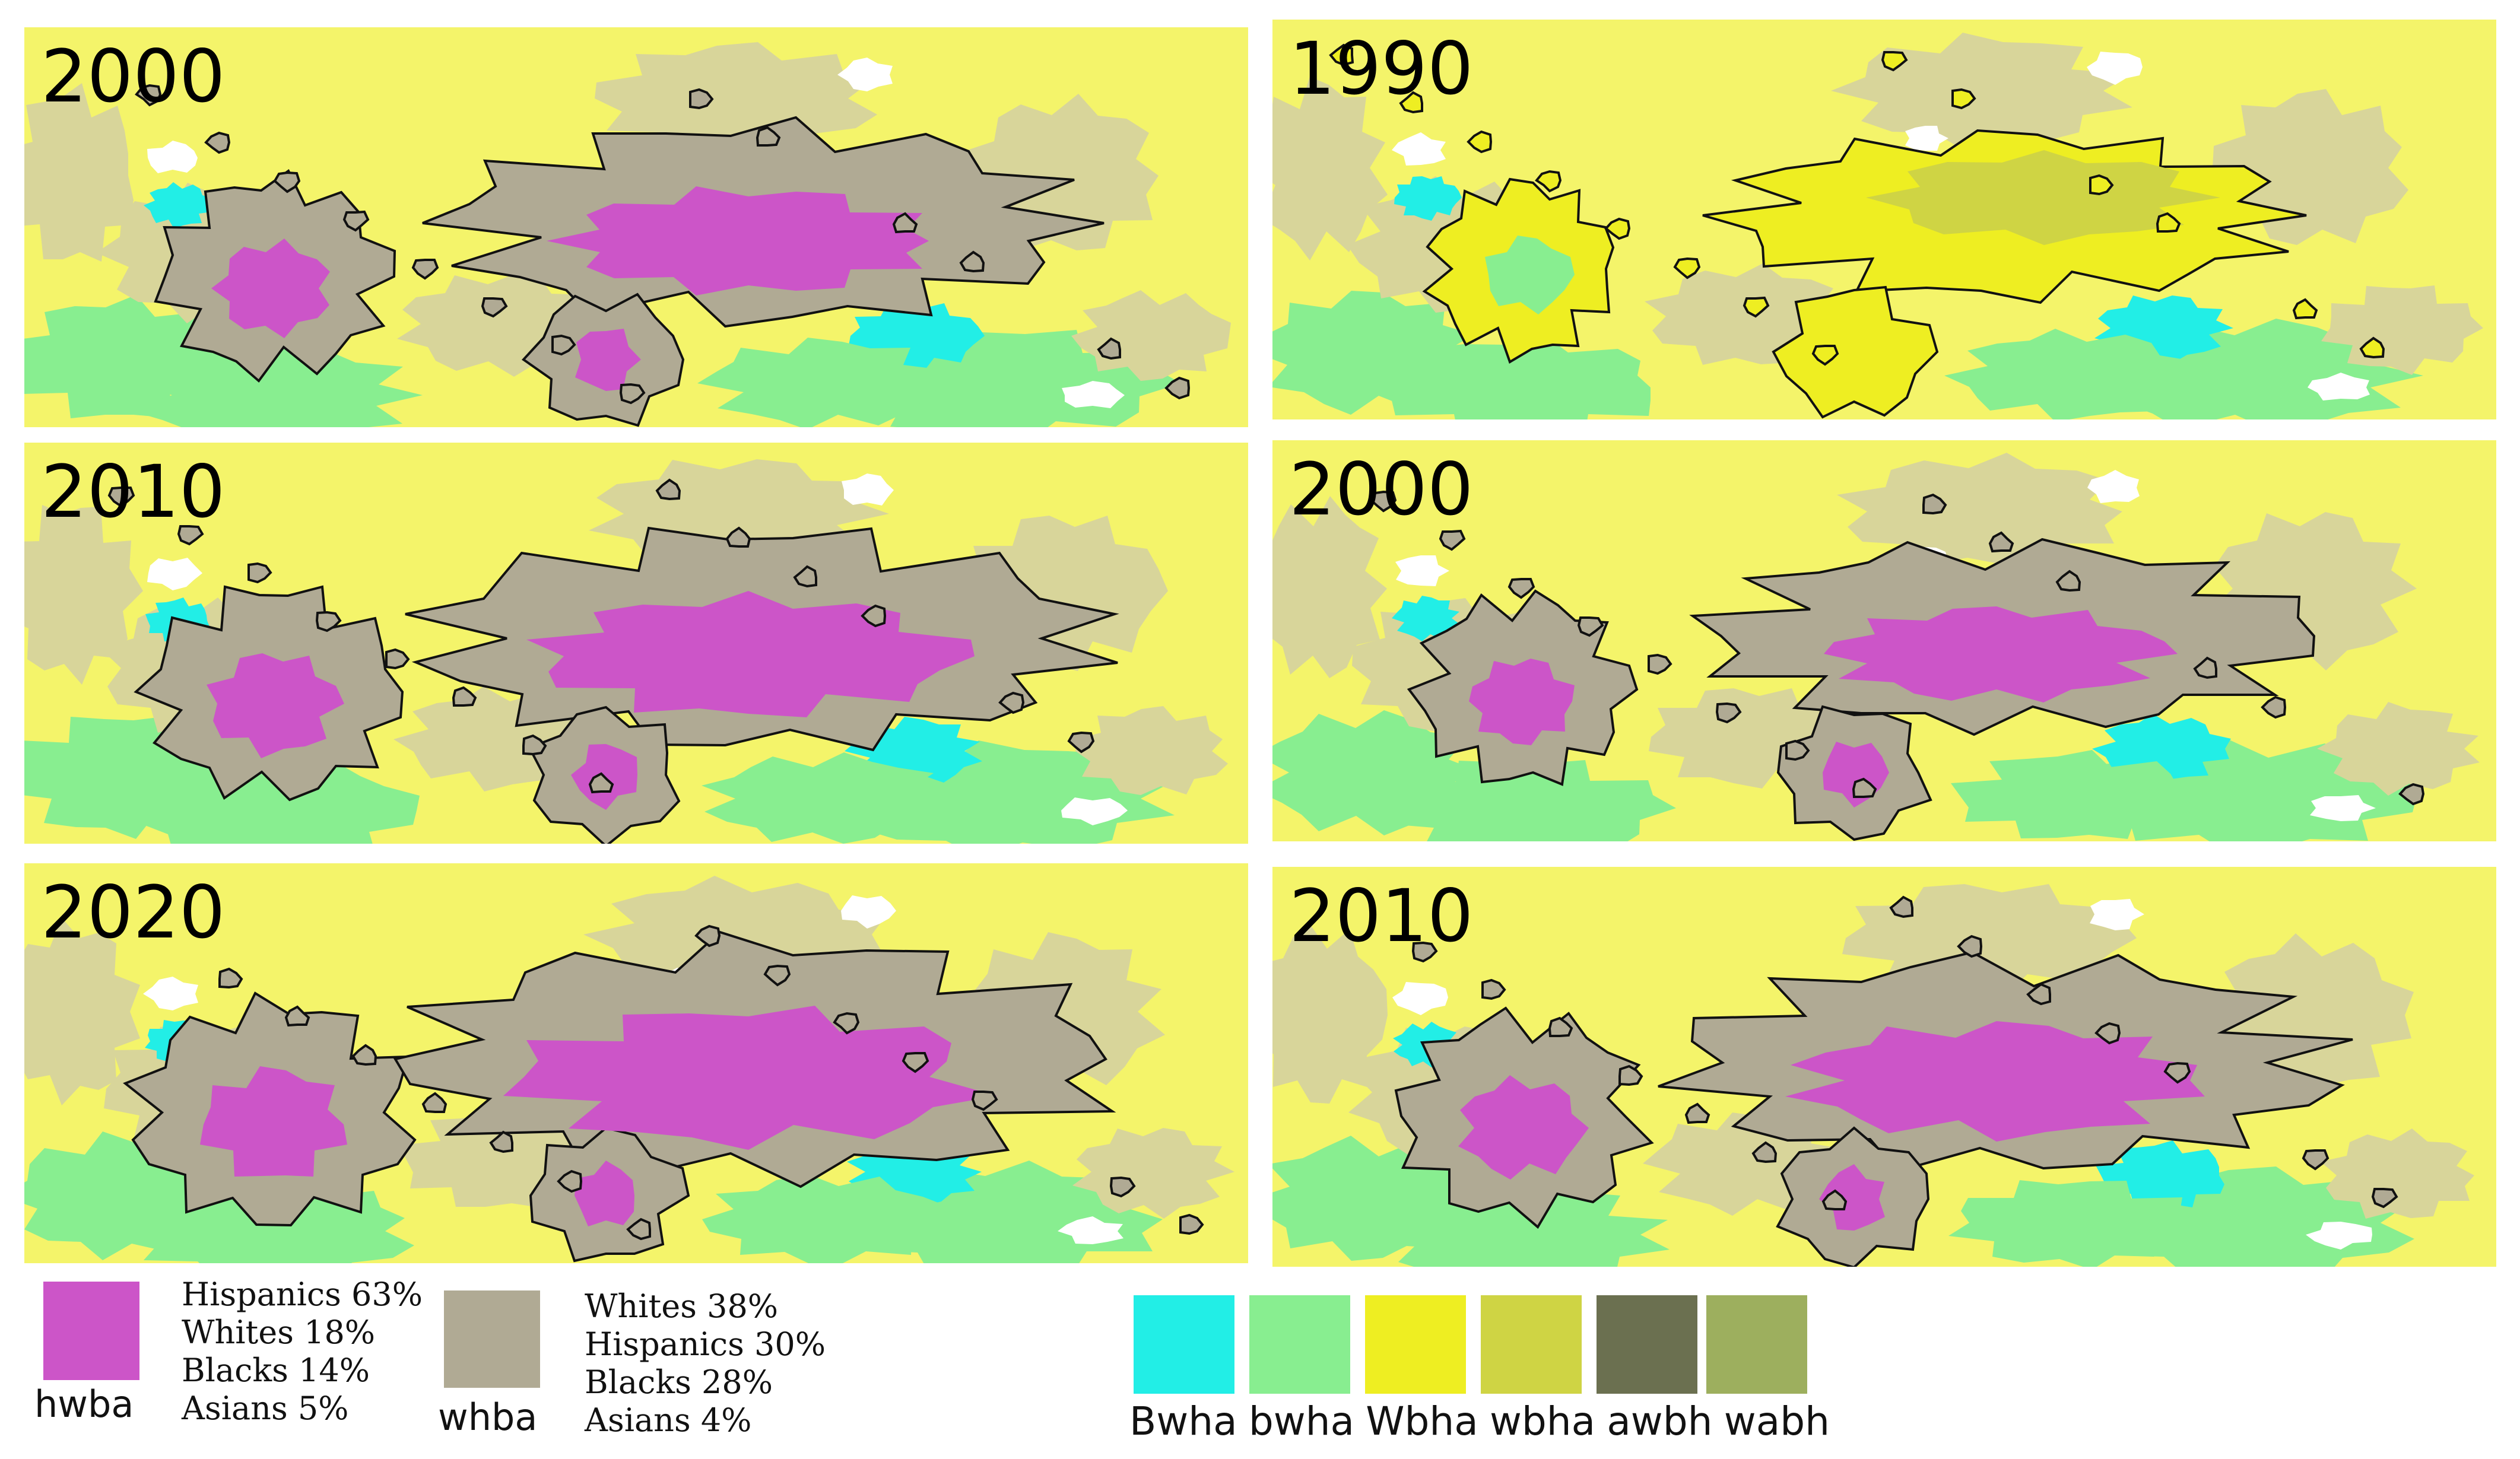 This screenshot has width=2520, height=1459. Describe the element at coordinates (627, 234) in the screenshot. I see `map-l1` at that location.